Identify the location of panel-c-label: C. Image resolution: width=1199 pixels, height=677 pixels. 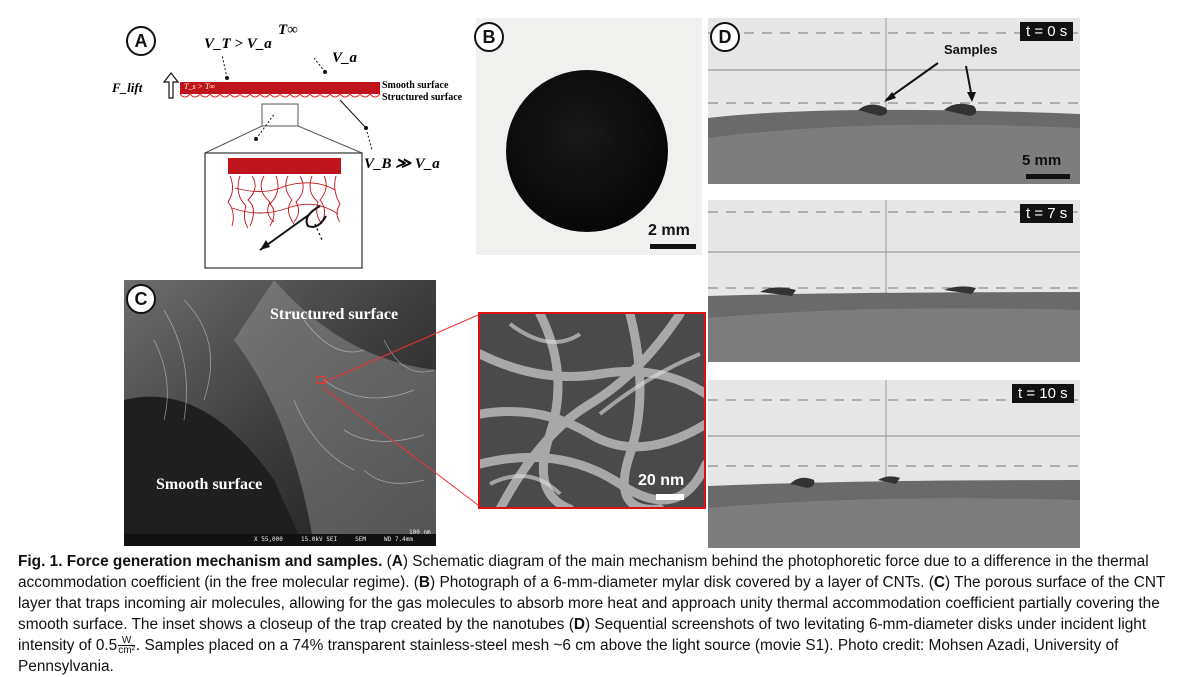
(141, 299).